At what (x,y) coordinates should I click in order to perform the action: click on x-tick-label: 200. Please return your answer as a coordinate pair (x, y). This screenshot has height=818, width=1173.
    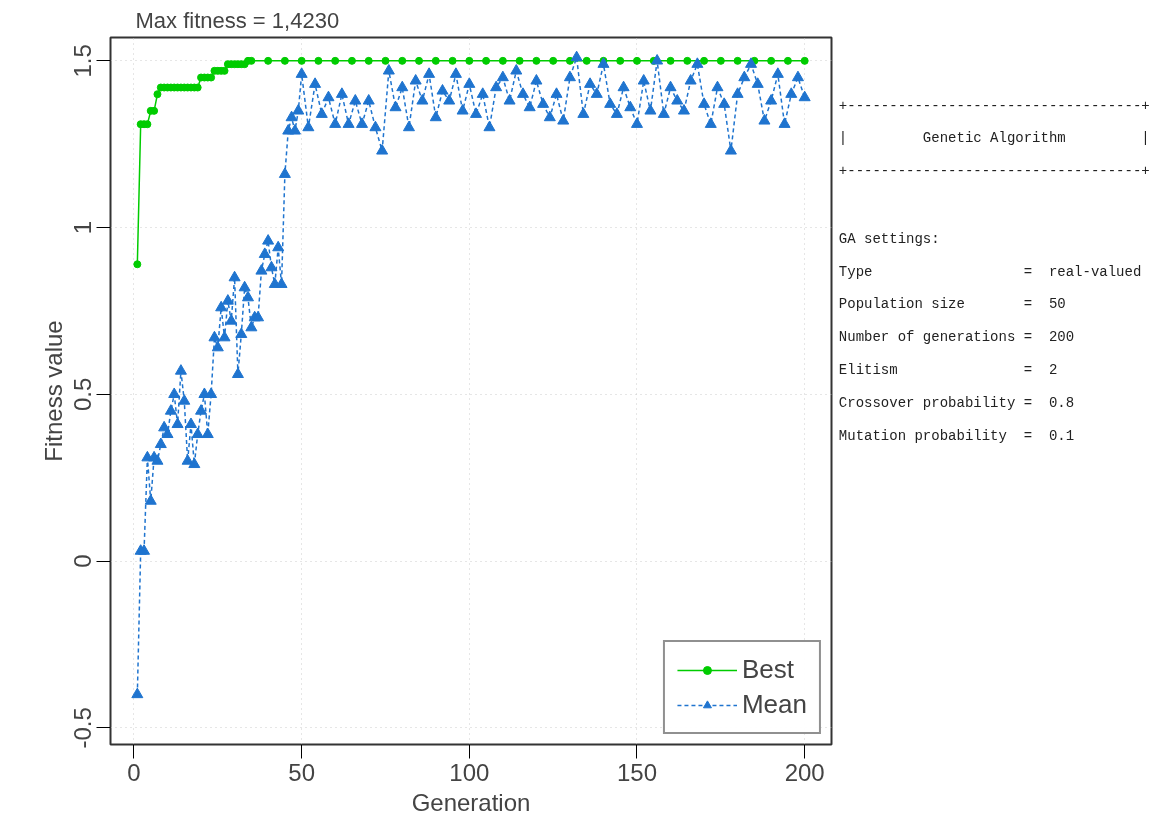
    Looking at the image, I should click on (804, 772).